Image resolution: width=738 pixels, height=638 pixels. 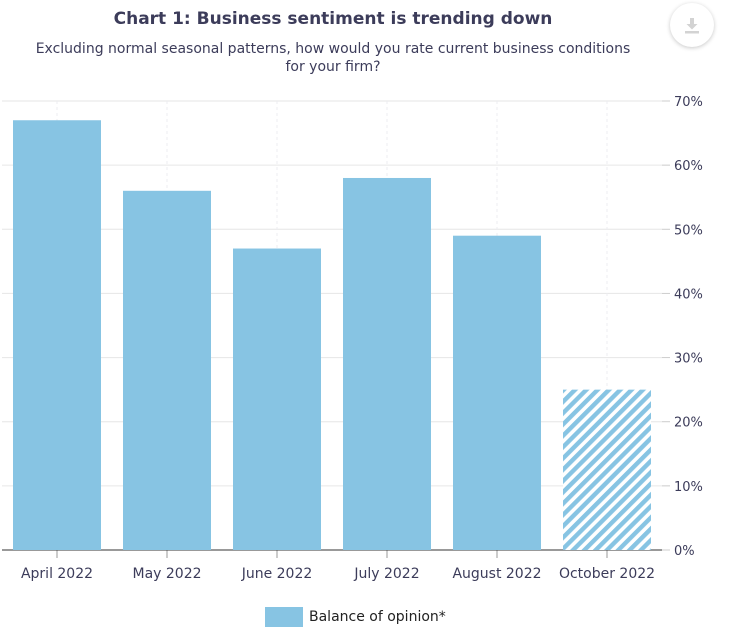 I want to click on download-button, so click(x=692, y=25).